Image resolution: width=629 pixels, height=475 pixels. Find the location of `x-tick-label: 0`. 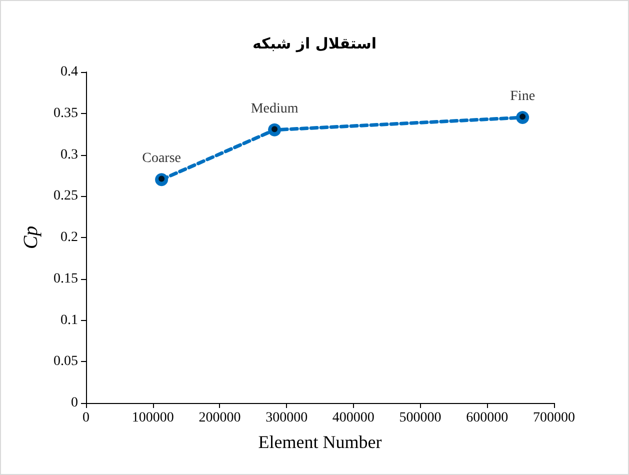

x-tick-label: 0 is located at coordinates (86, 418).